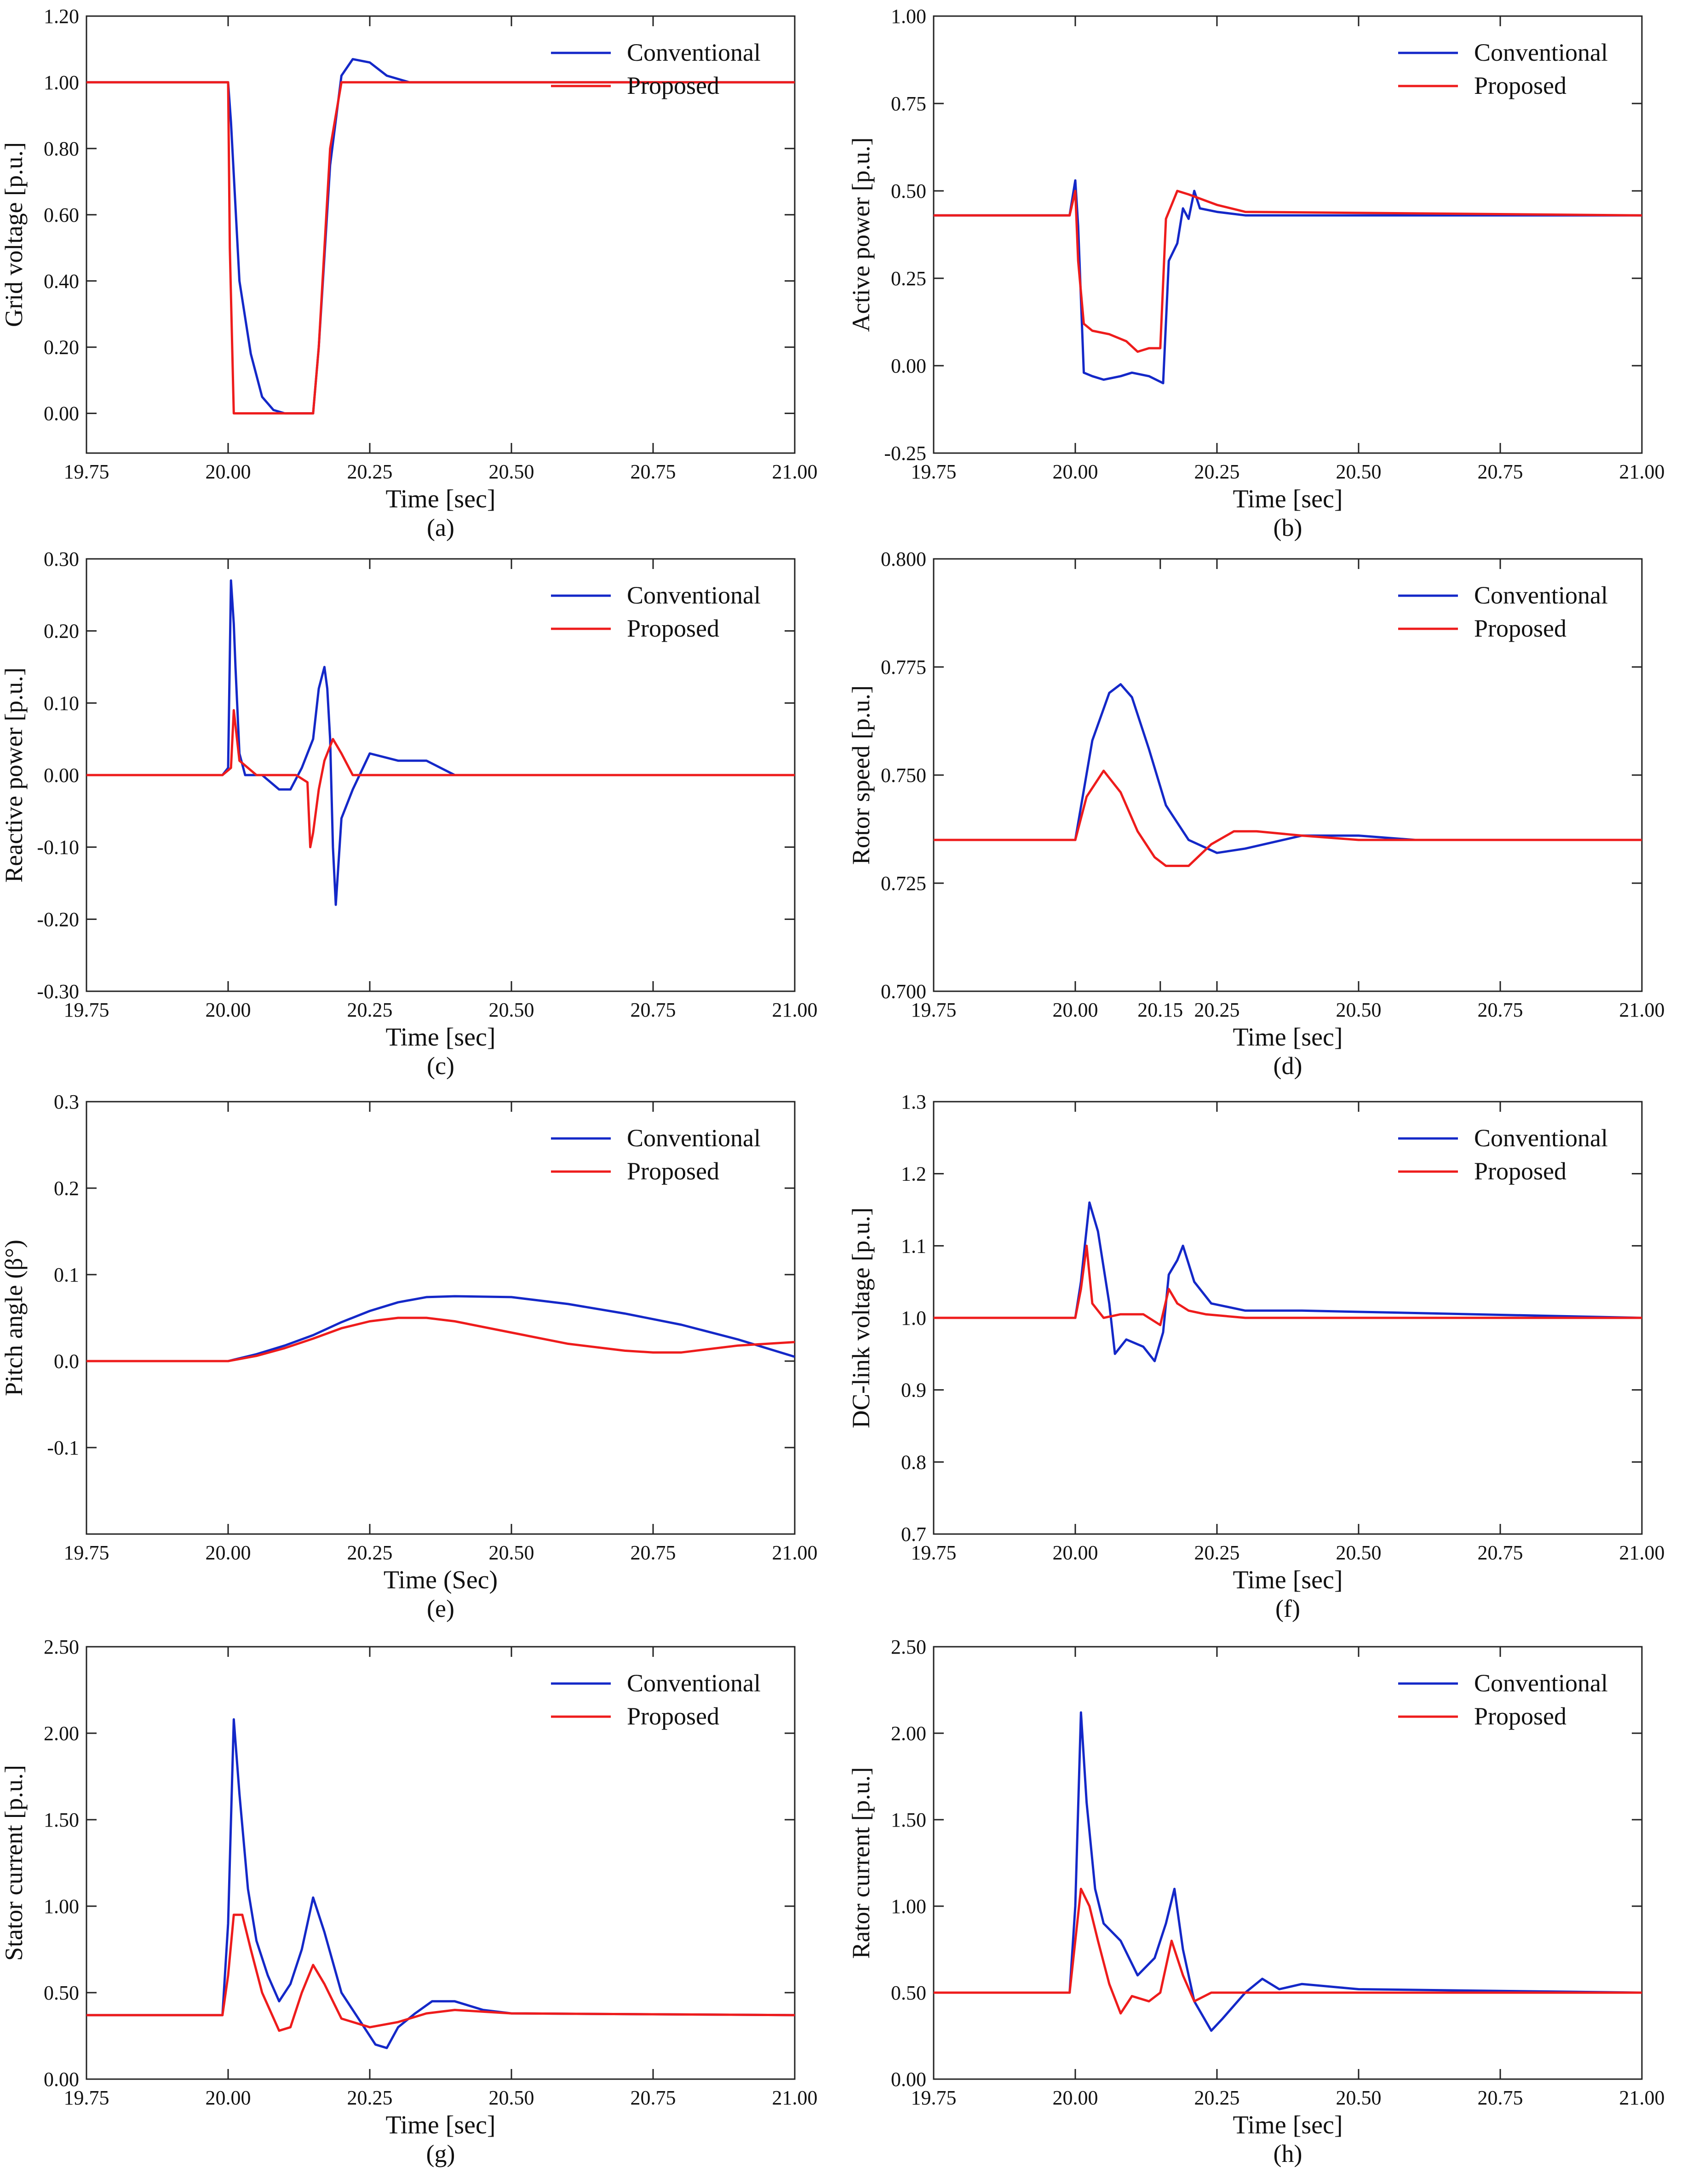 The image size is (1681, 2184). What do you see at coordinates (913, 1246) in the screenshot?
I see `y-tick-label: 1.1` at bounding box center [913, 1246].